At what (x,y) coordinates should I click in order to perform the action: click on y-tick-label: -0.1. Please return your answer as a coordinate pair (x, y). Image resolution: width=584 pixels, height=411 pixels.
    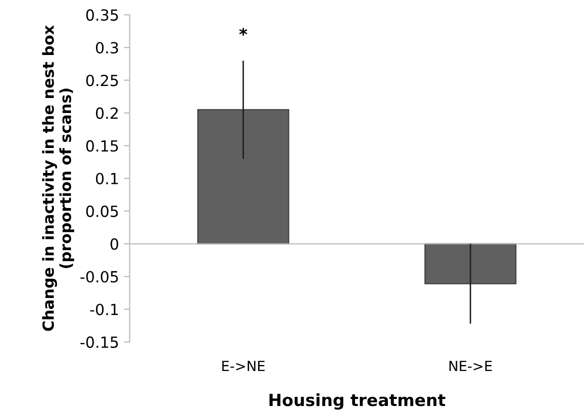
    Looking at the image, I should click on (104, 310).